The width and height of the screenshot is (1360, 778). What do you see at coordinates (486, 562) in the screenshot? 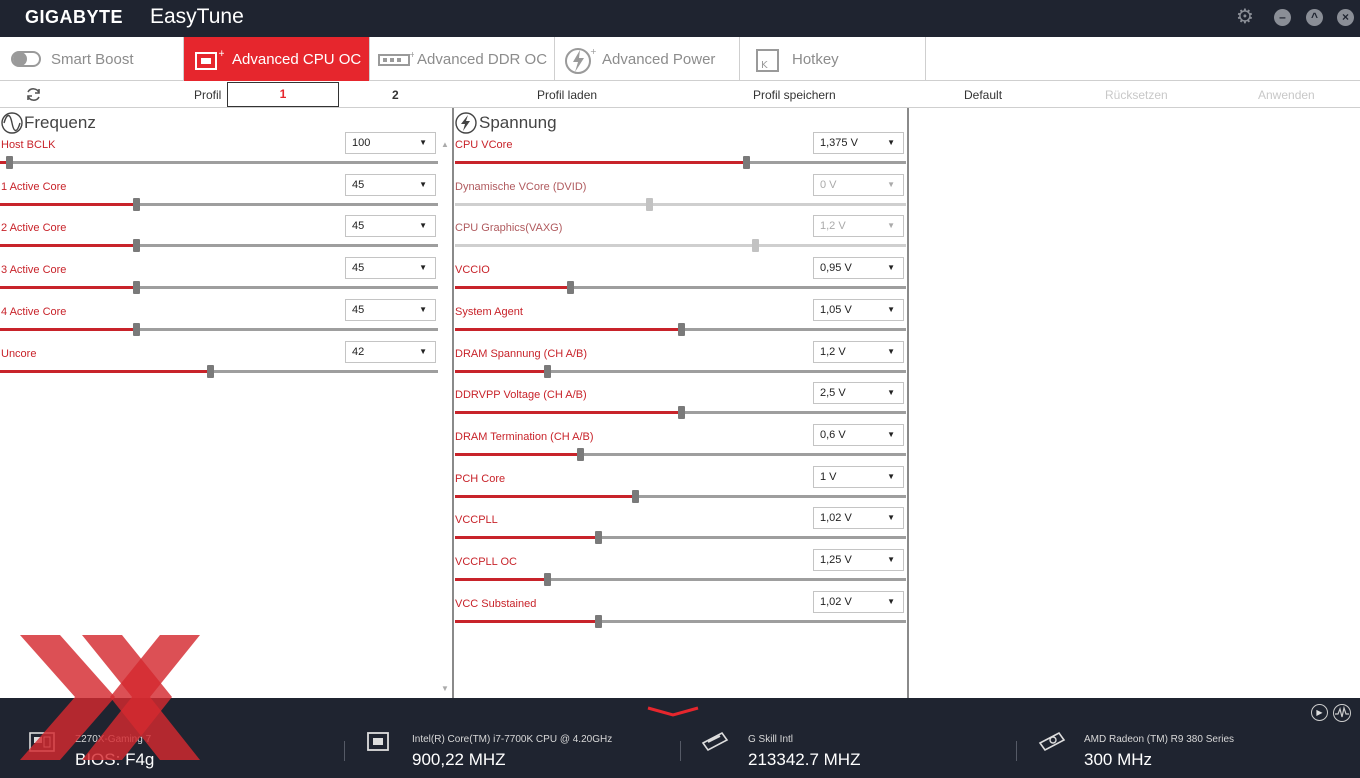
I see `setting-label: VCCPLL OC` at bounding box center [486, 562].